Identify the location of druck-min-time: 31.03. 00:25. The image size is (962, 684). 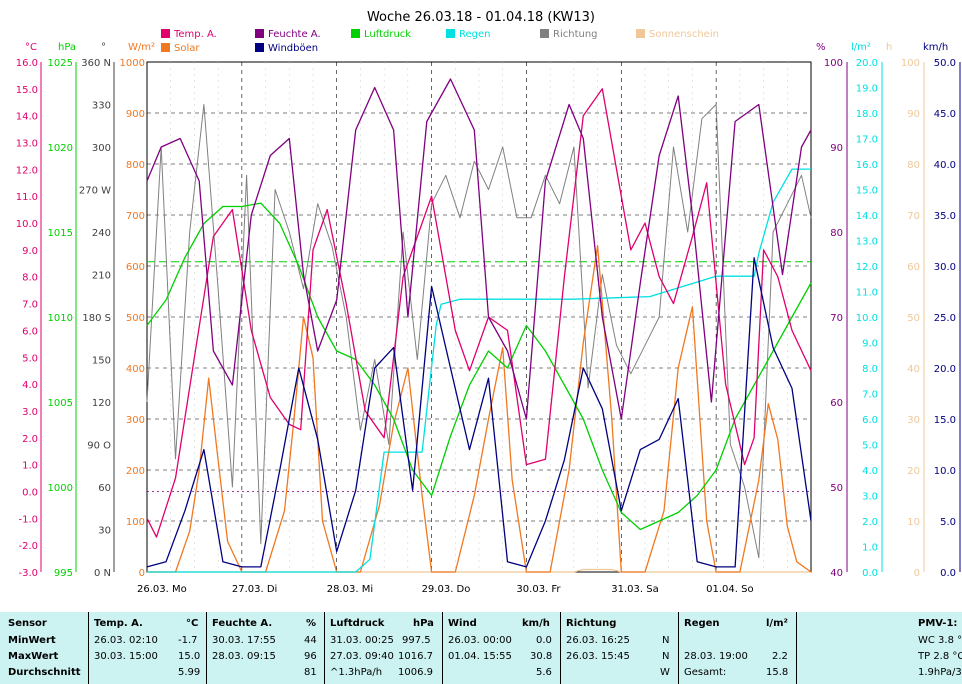
(362, 640).